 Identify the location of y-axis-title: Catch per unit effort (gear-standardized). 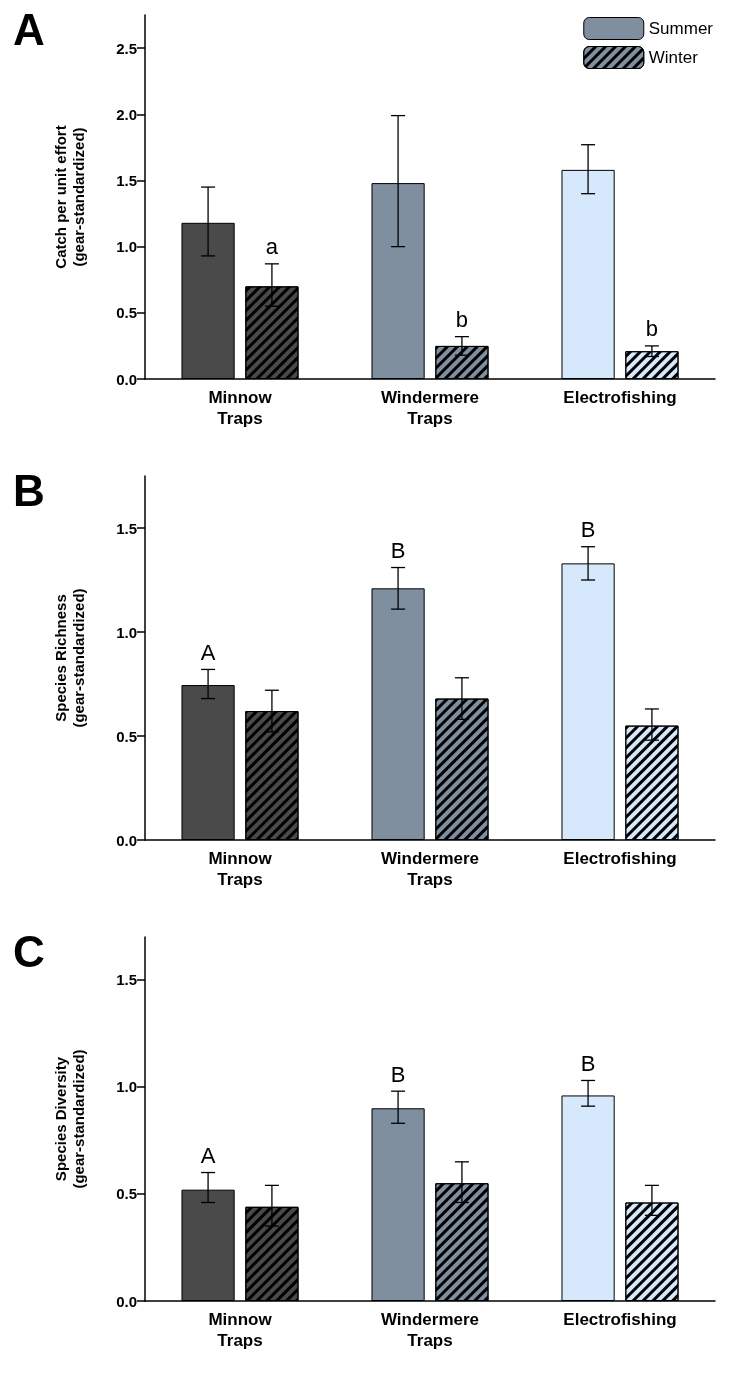
(69, 197).